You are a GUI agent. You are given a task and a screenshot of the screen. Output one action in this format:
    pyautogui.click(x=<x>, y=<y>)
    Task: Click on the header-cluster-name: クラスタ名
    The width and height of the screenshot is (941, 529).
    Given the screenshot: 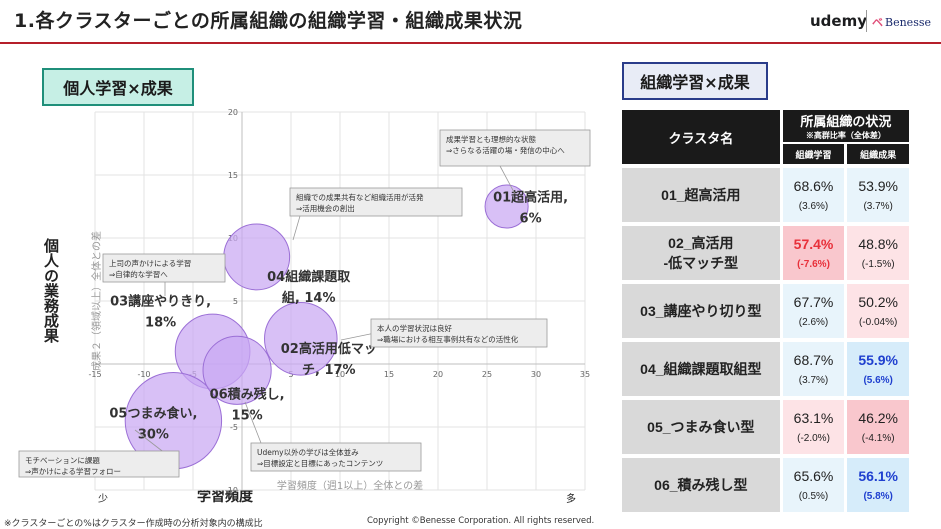 What is the action you would take?
    pyautogui.click(x=701, y=137)
    